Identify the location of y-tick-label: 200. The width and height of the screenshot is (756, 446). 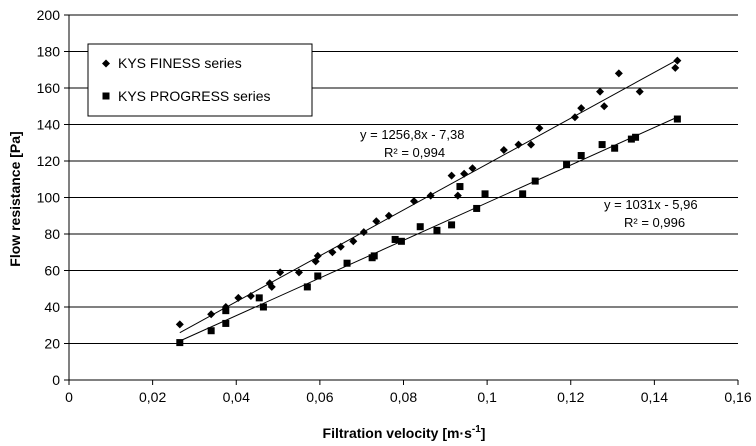
(49, 15).